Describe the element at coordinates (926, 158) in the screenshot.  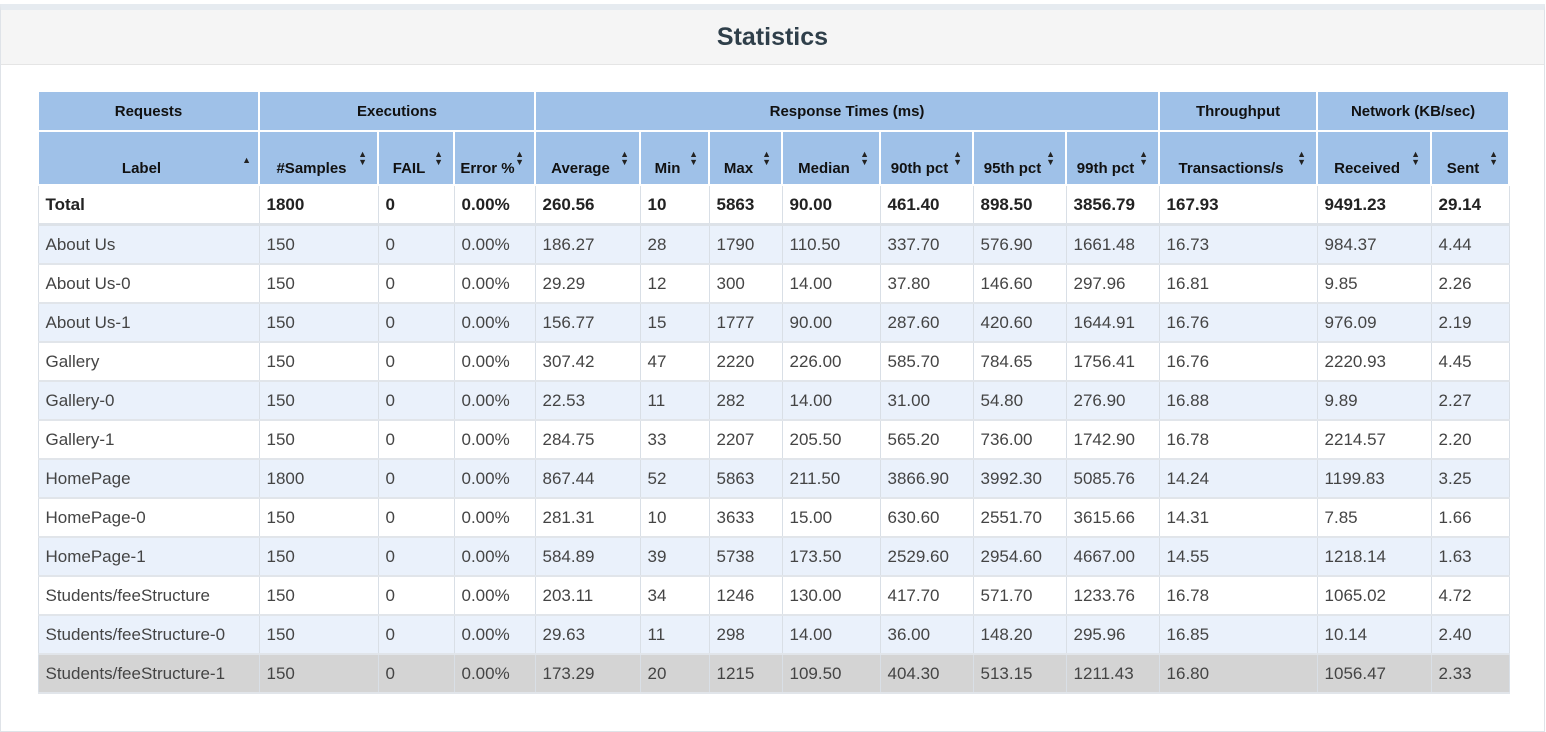
I see `column-header-90th-pct: 90th pct ▲ ▼` at that location.